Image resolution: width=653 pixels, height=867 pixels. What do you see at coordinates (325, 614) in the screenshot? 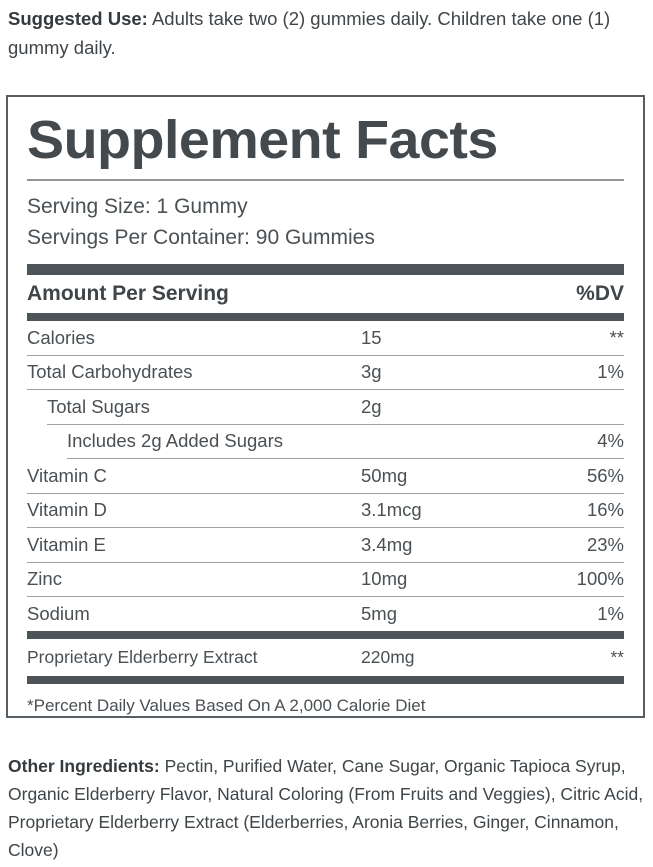
I see `nutrient-row: Sodium 5mg 1%` at bounding box center [325, 614].